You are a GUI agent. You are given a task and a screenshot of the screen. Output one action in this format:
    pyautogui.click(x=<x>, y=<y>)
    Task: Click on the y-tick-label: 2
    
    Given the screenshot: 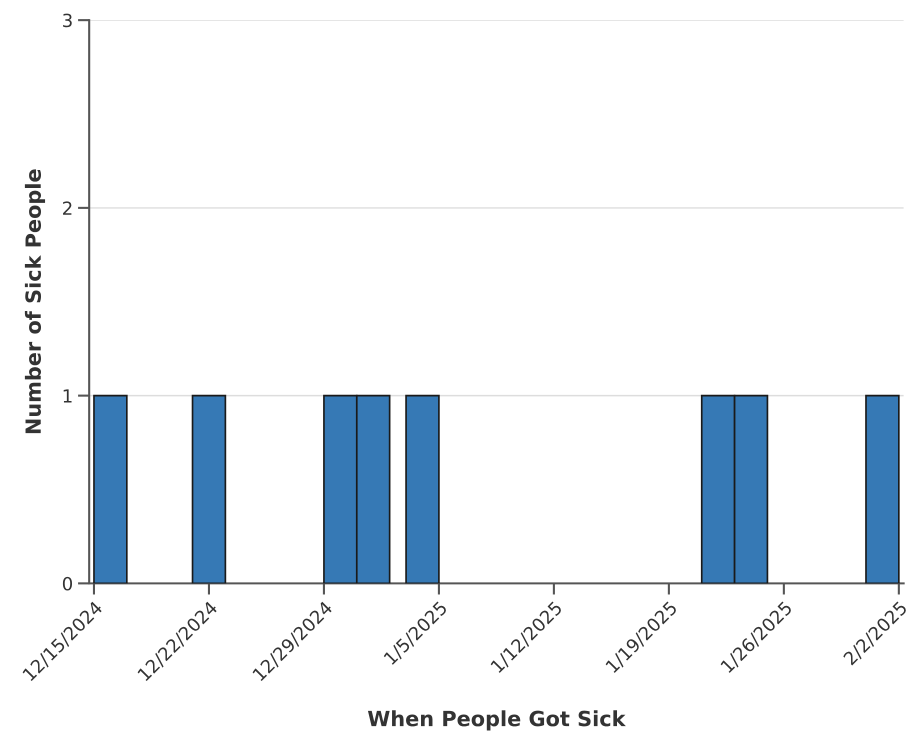 What is the action you would take?
    pyautogui.click(x=67, y=208)
    